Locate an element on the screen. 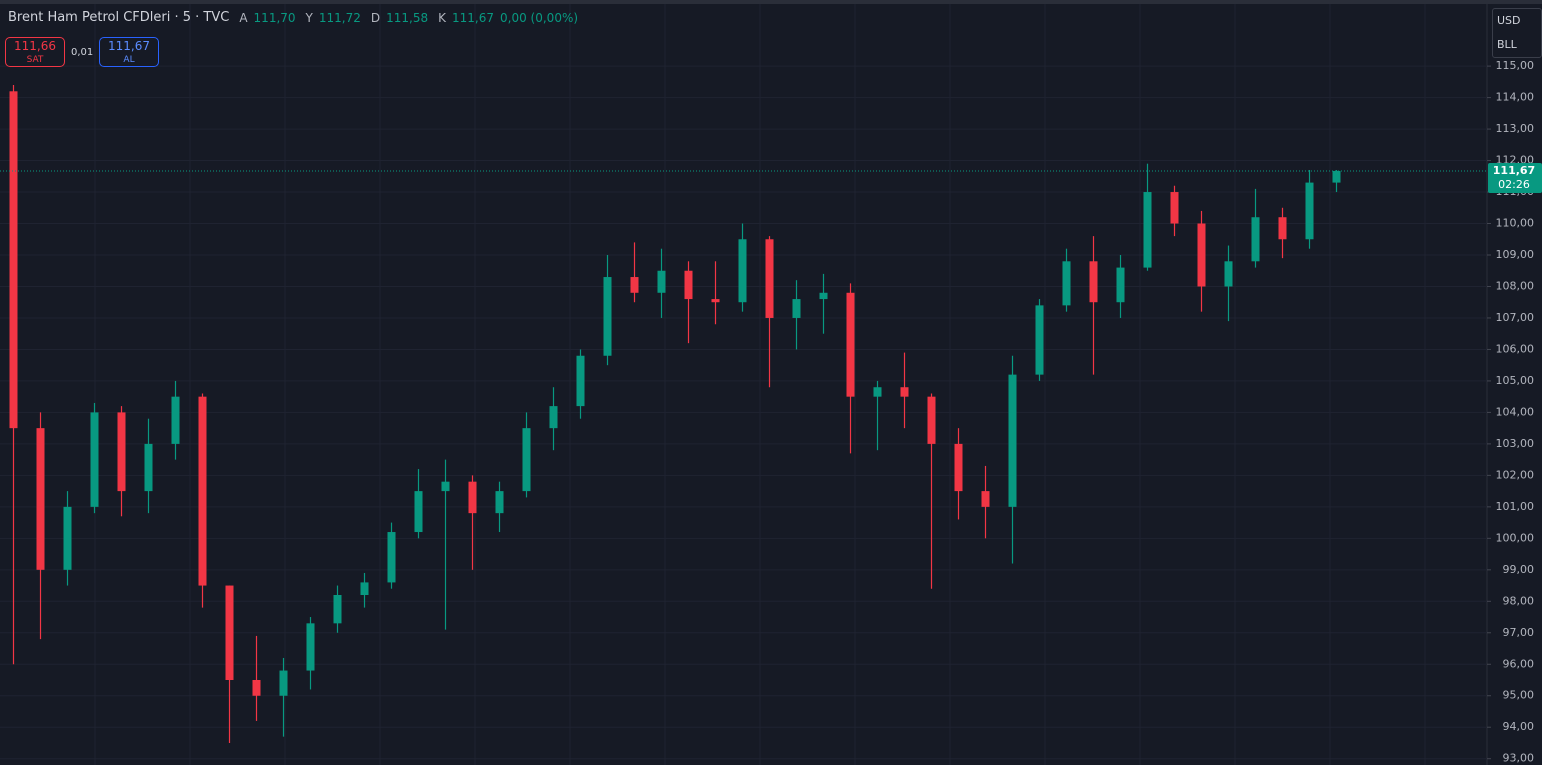 This screenshot has height=765, width=1542. y-tick-label: 115,00 is located at coordinates (1515, 65).